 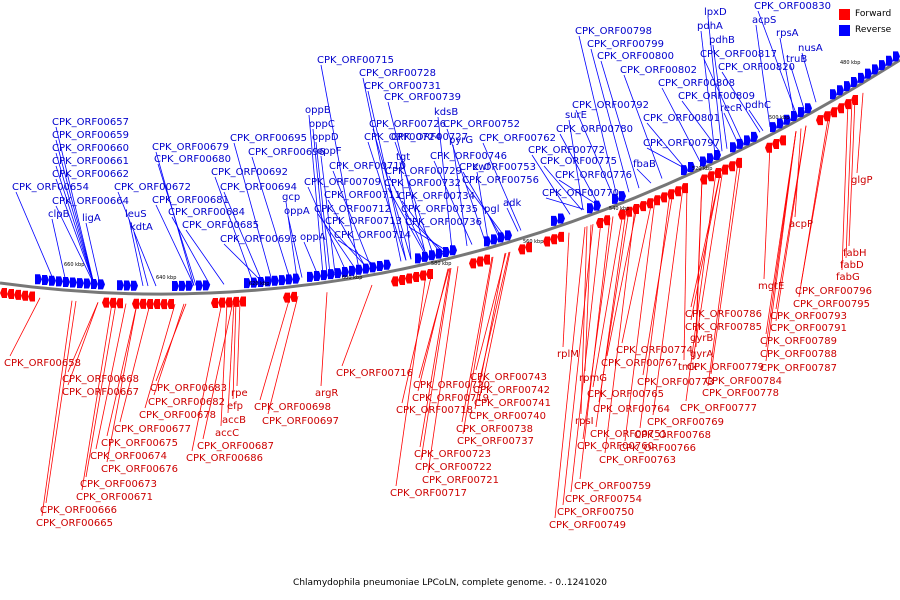 What do you see at coordinates (468, 156) in the screenshot?
I see `reverse-gene-label: CPK_ORF00746` at bounding box center [468, 156].